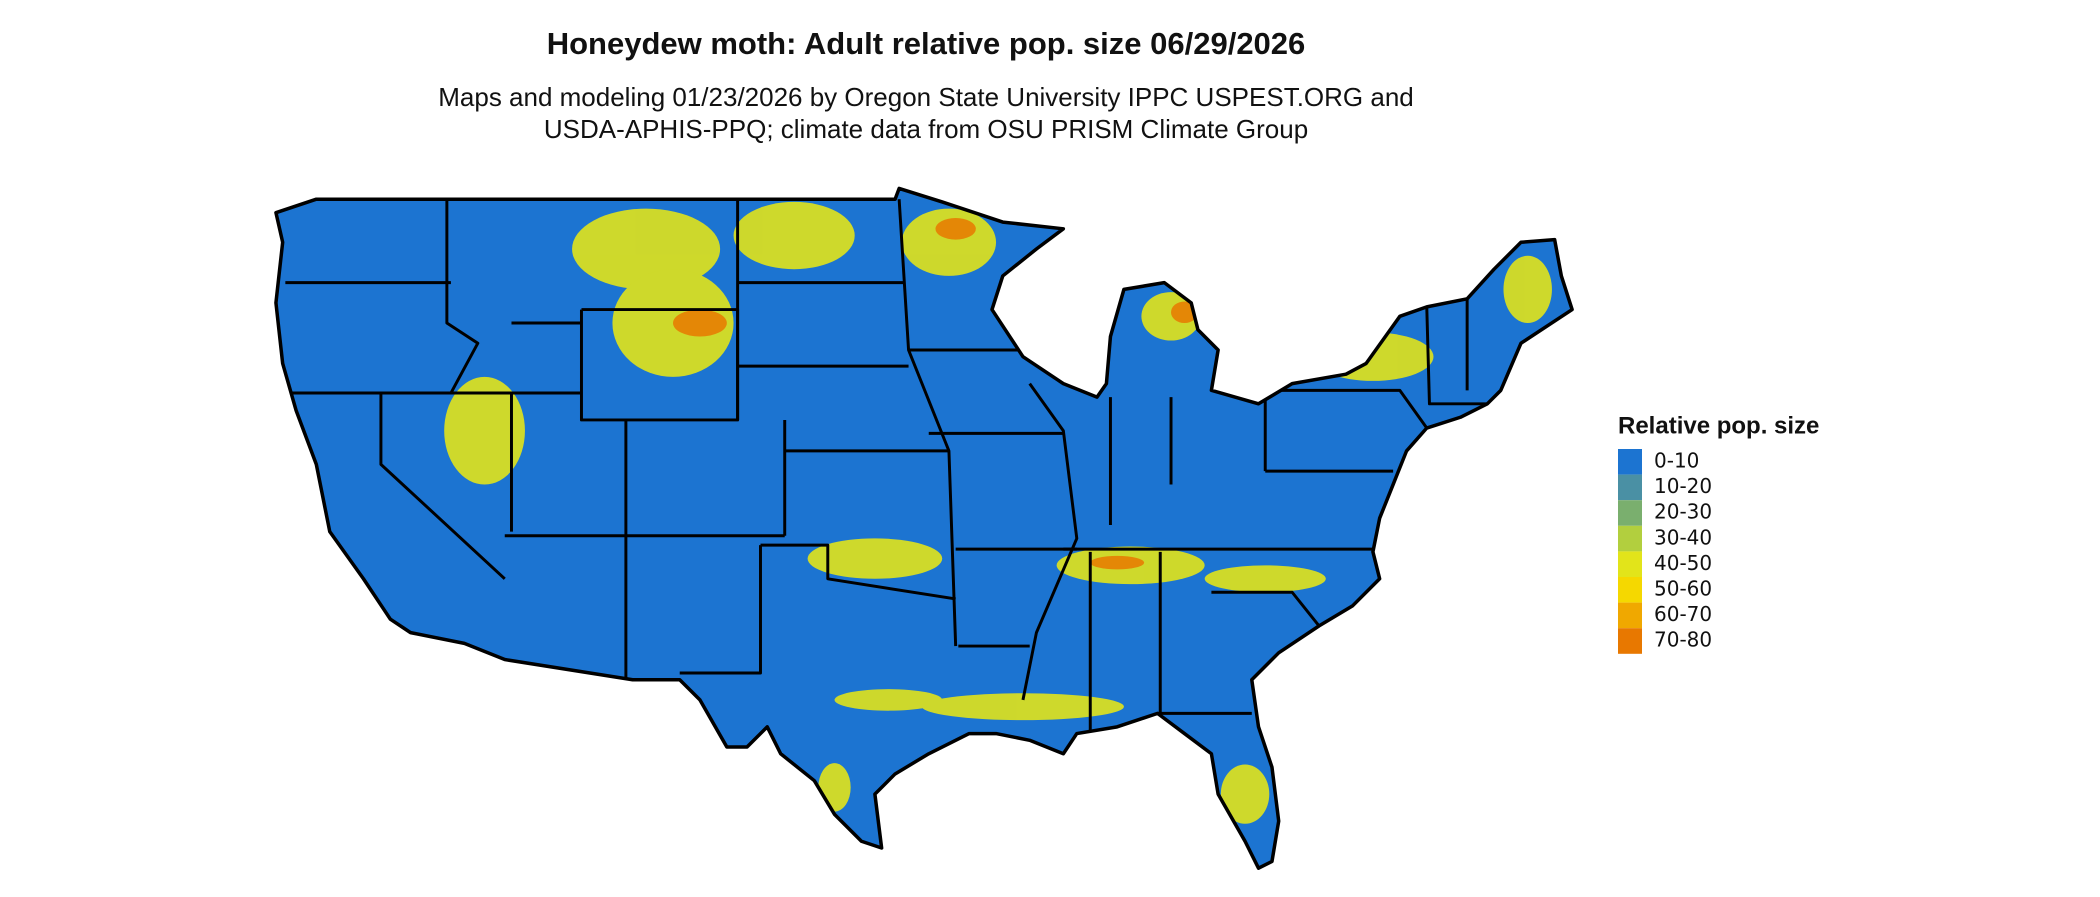  Describe the element at coordinates (1683, 589) in the screenshot. I see `legend-label: 50-60` at that location.